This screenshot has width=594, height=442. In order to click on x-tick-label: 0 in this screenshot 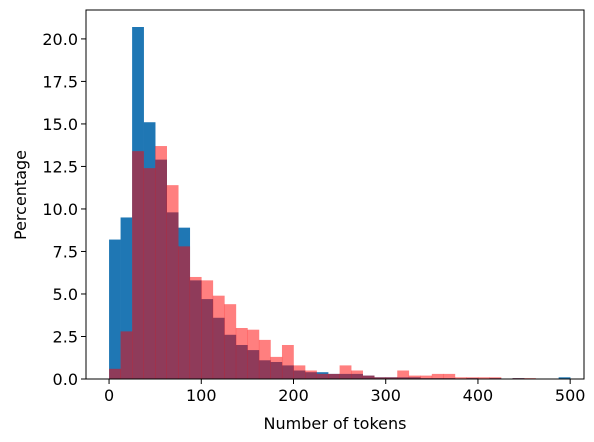, I will do `click(109, 395)`.